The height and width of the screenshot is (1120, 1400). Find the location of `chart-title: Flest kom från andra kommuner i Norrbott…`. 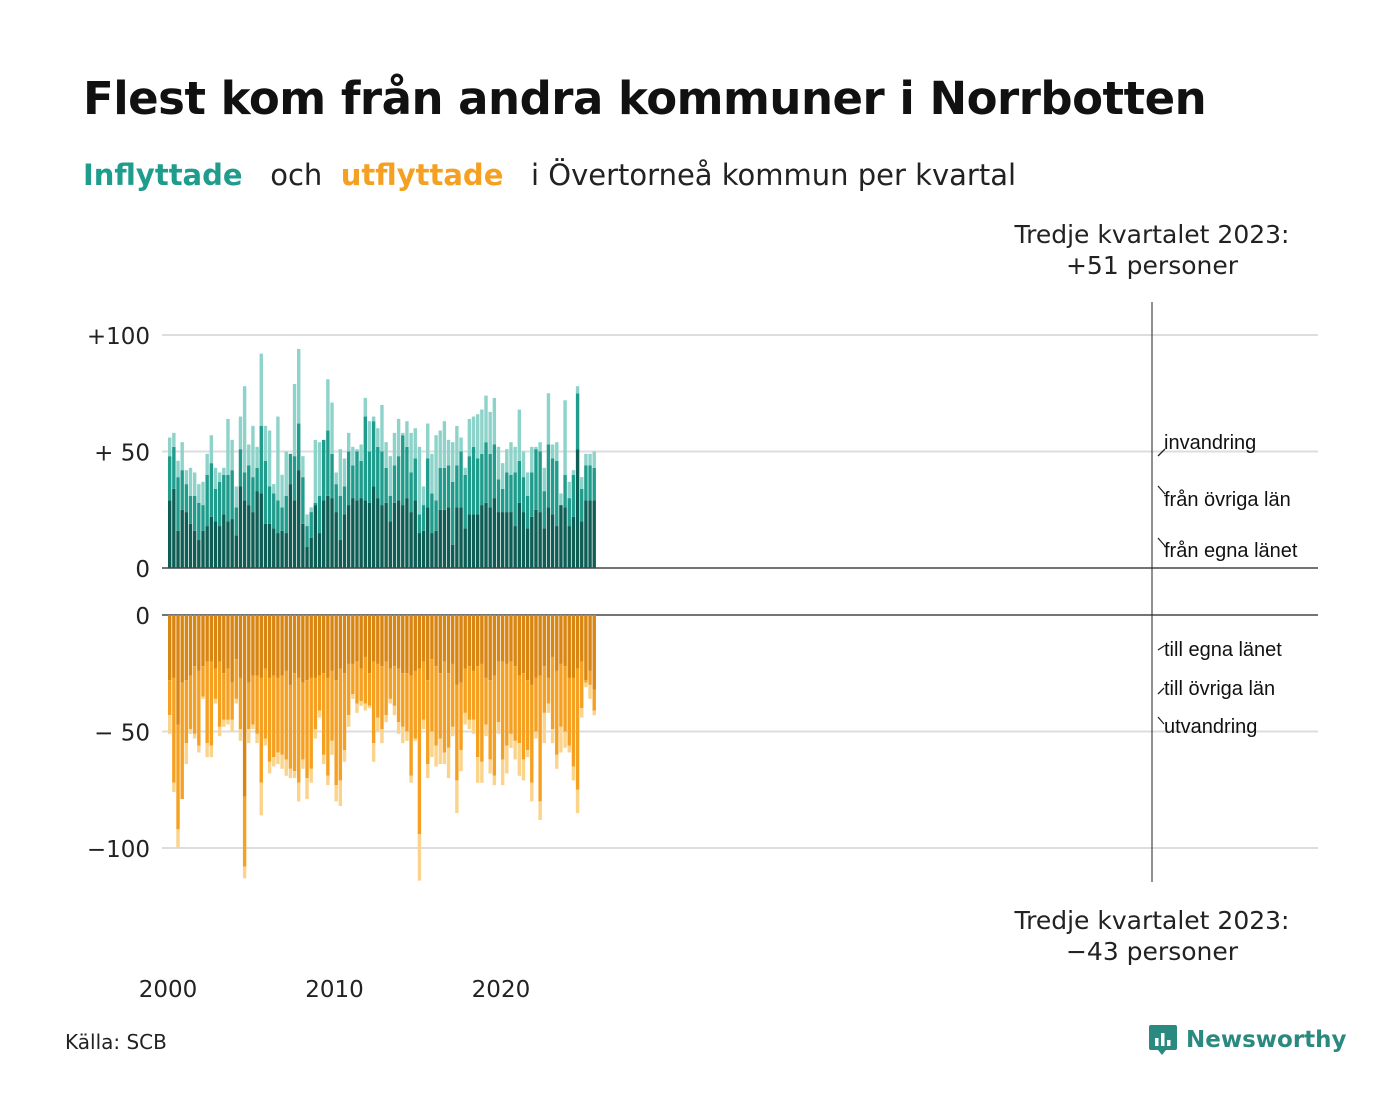

chart-title: Flest kom från andra kommuner i Norrbott… is located at coordinates (645, 98).